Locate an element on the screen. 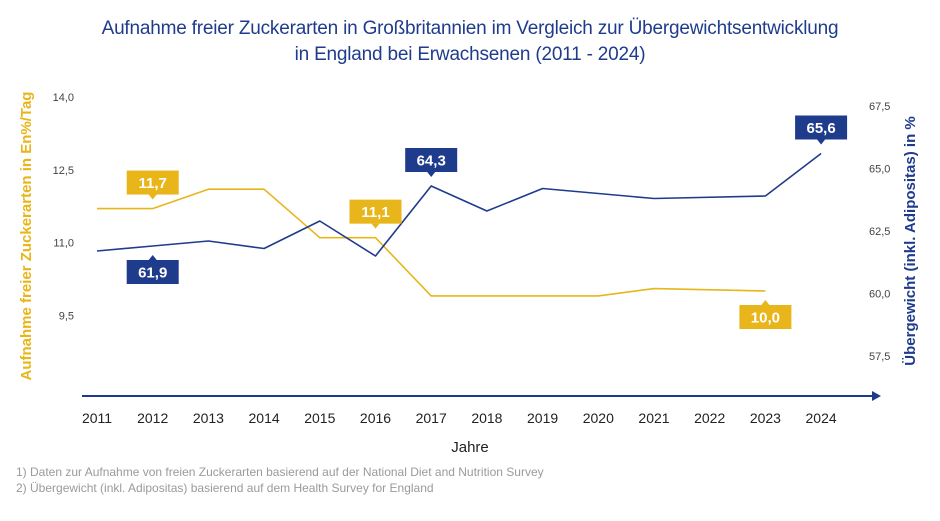 The image size is (940, 521). y-right-tick-label: 57,5 is located at coordinates (879, 357).